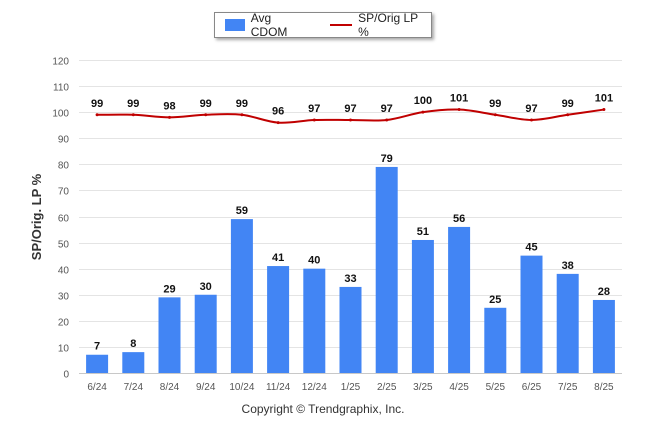  Describe the element at coordinates (341, 25) in the screenshot. I see `legend-line-swatch` at that location.